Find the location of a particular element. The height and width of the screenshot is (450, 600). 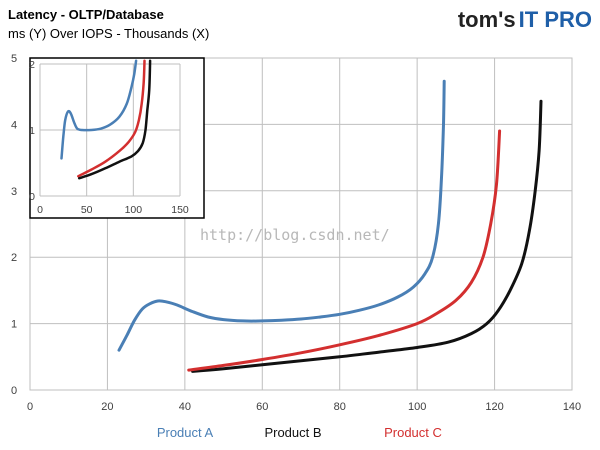

svg-text:tom'sIT PRO: tom's IT PRO is located at coordinates (525, 19).